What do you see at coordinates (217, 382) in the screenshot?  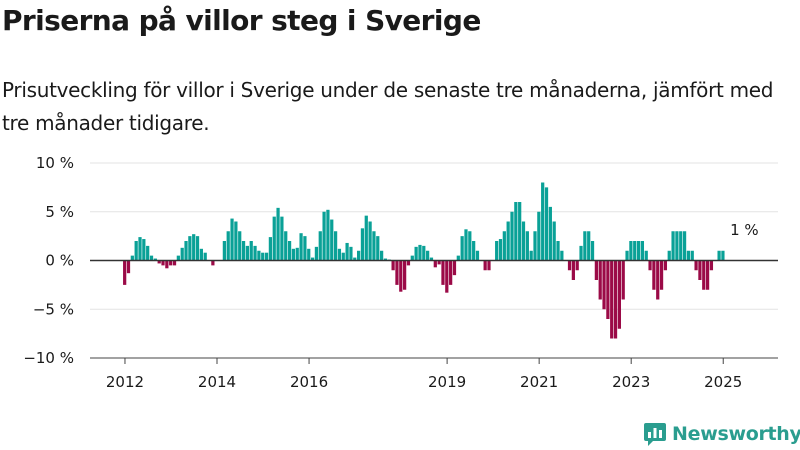 I see `x-tick-label: 2014` at bounding box center [217, 382].